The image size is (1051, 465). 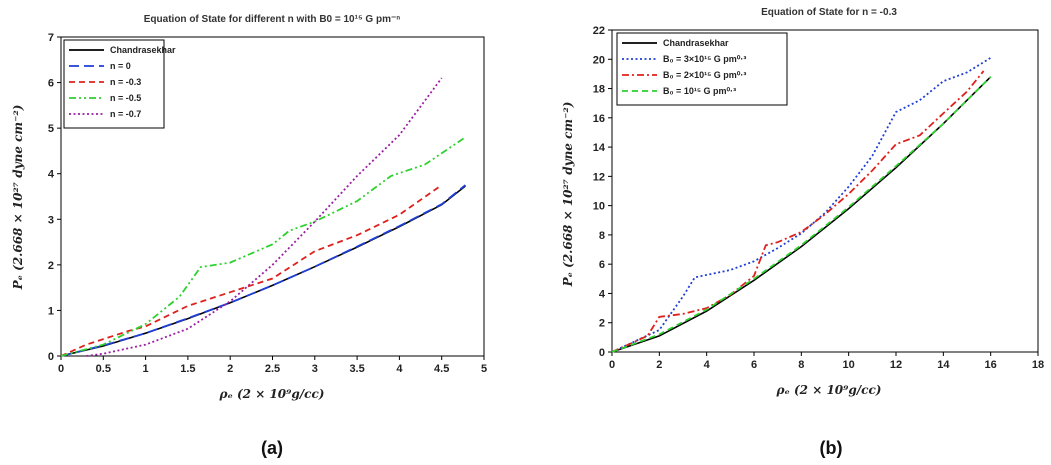 What do you see at coordinates (51, 266) in the screenshot?
I see `chart-a-y-tick-label: 2` at bounding box center [51, 266].